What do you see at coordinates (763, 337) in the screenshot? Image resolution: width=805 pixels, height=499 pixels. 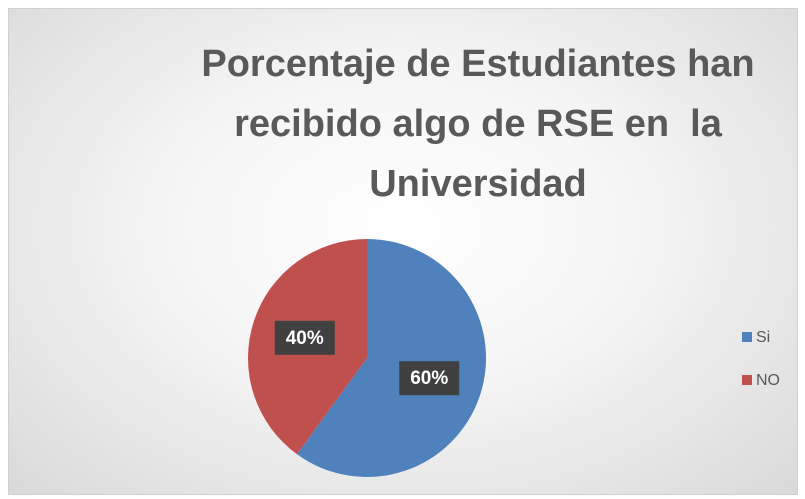 I see `legend-label: Si` at bounding box center [763, 337].